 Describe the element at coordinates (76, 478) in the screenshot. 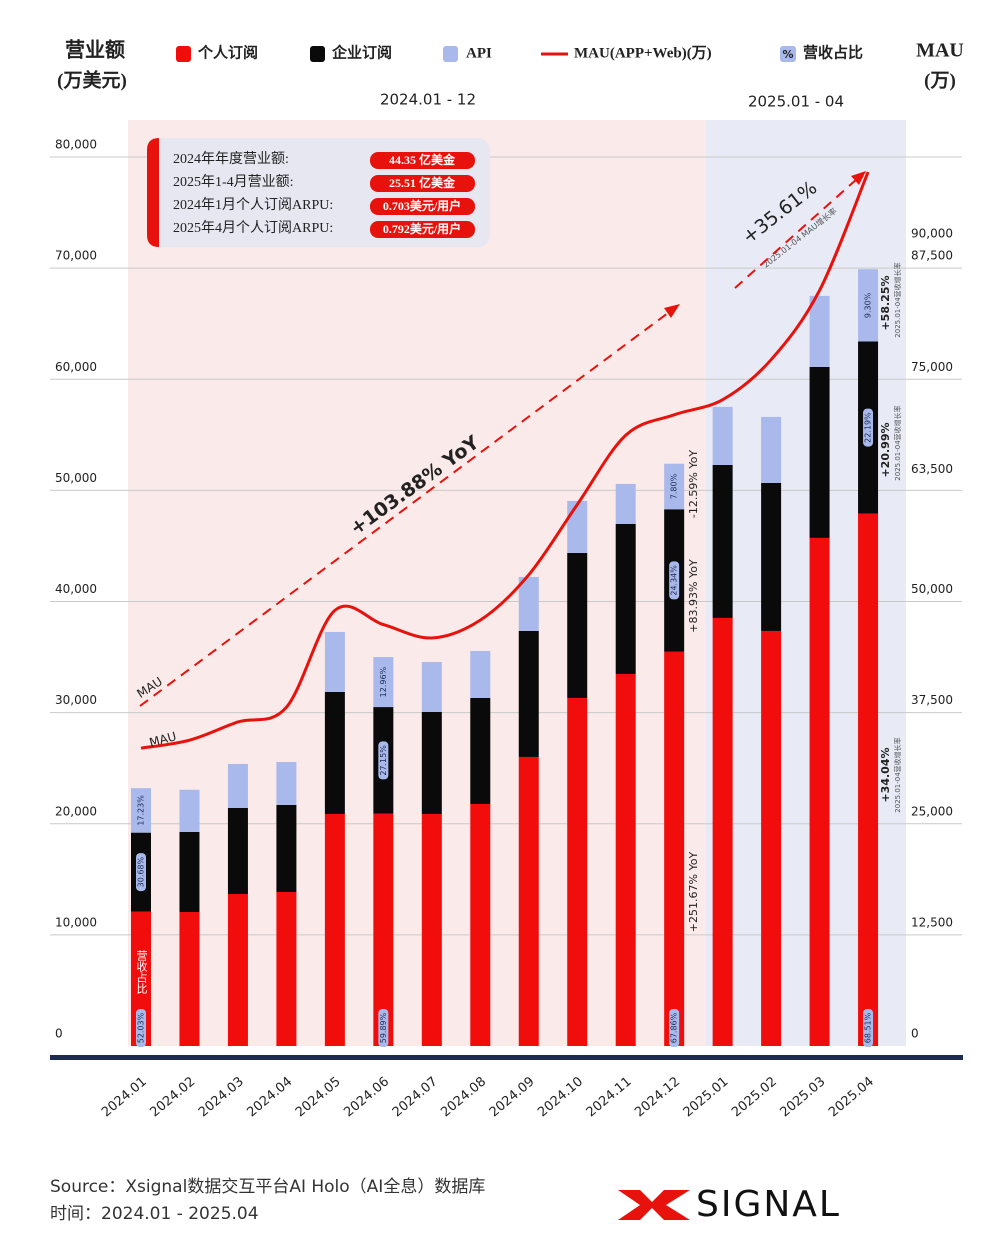

I see `y-tick-label: 50,000` at that location.